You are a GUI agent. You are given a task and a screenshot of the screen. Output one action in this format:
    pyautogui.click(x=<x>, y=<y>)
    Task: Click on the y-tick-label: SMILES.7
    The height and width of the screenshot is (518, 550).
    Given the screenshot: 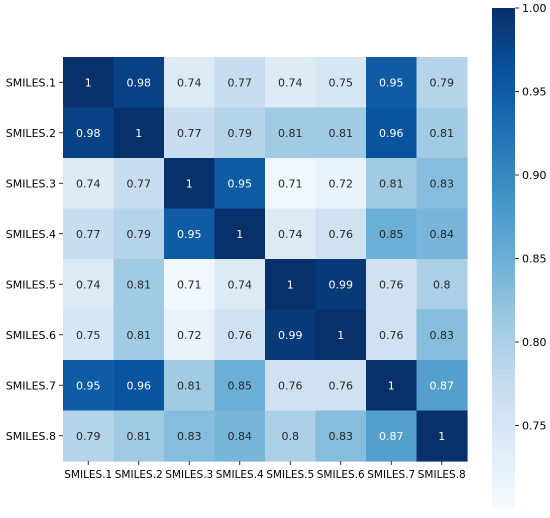 What is the action you would take?
    pyautogui.click(x=31, y=385)
    